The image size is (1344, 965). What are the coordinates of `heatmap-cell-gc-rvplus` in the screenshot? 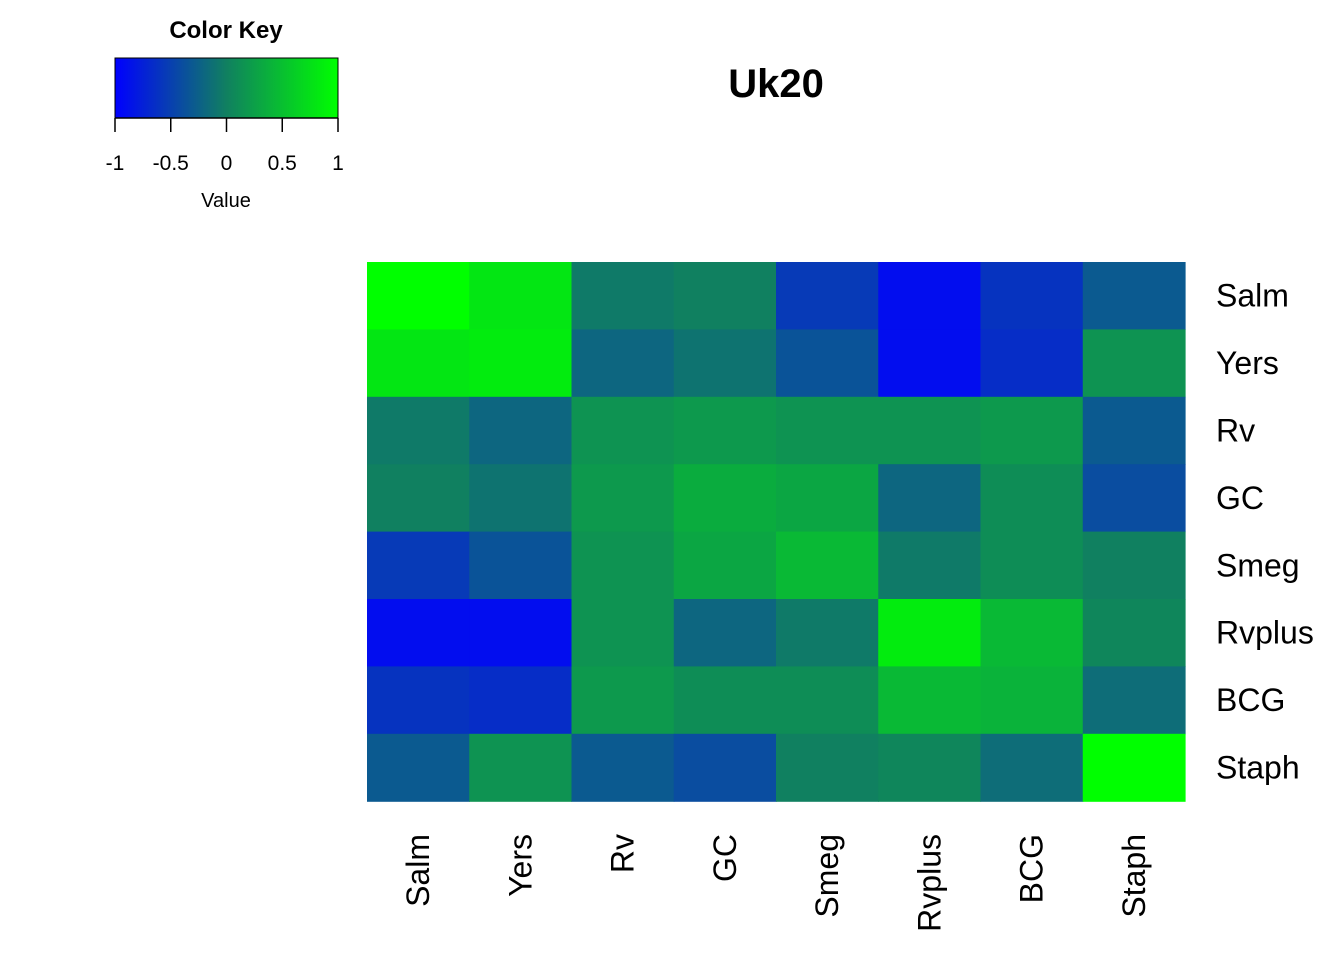 It's located at (930, 498).